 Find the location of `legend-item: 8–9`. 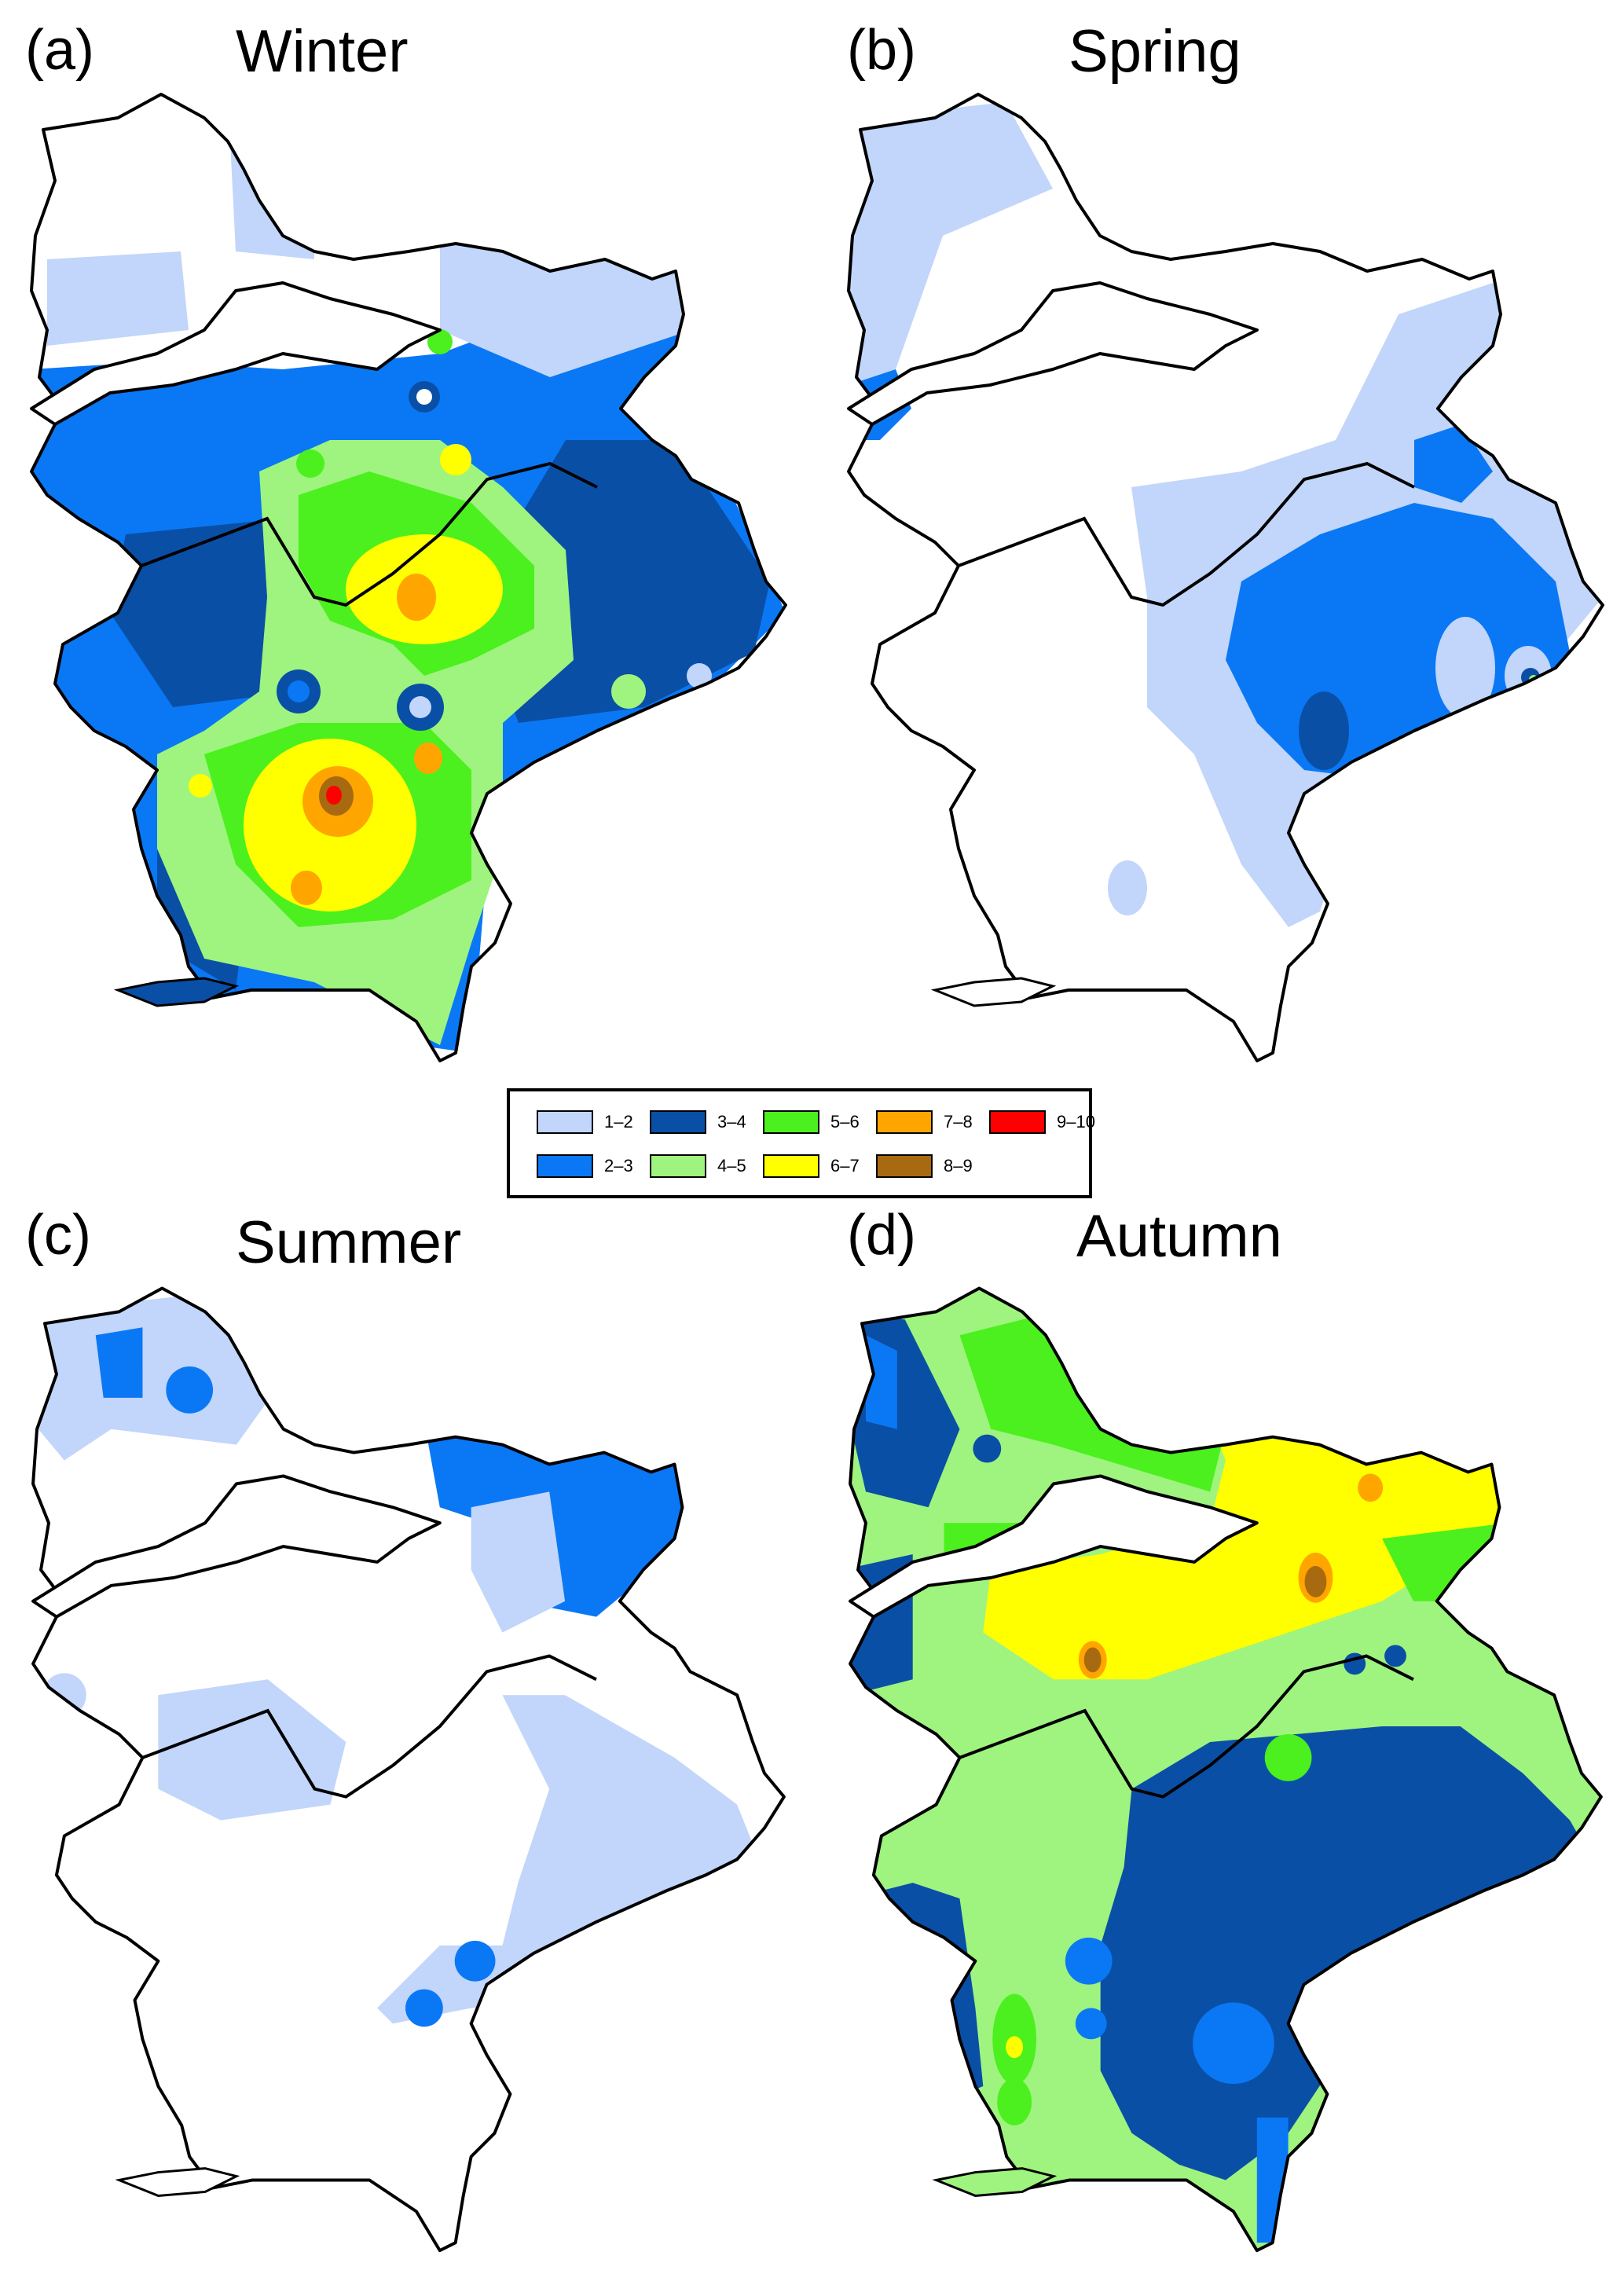

legend-item: 8–9 is located at coordinates (925, 1166).